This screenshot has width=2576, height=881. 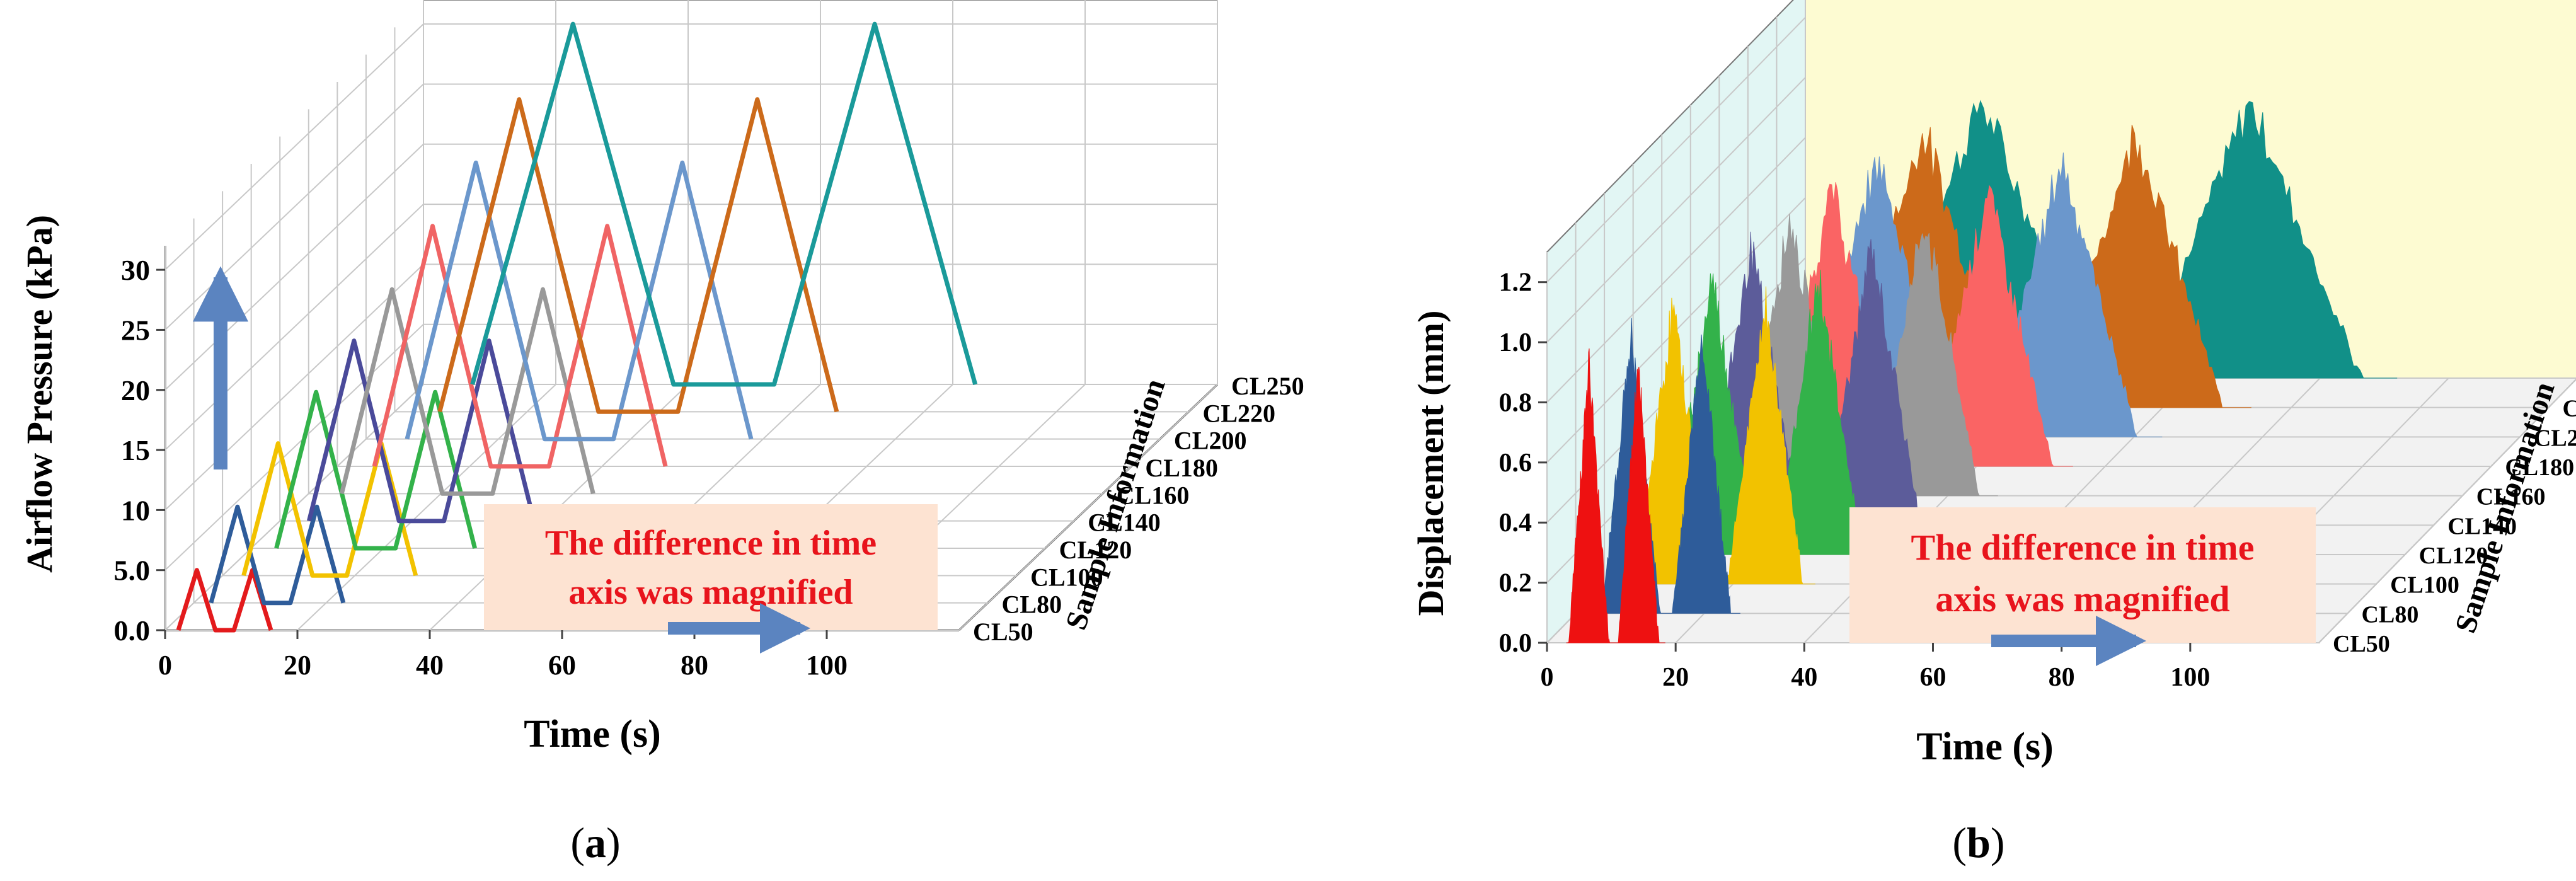 I want to click on panel-b-x-tick-label: 60, so click(x=1933, y=677).